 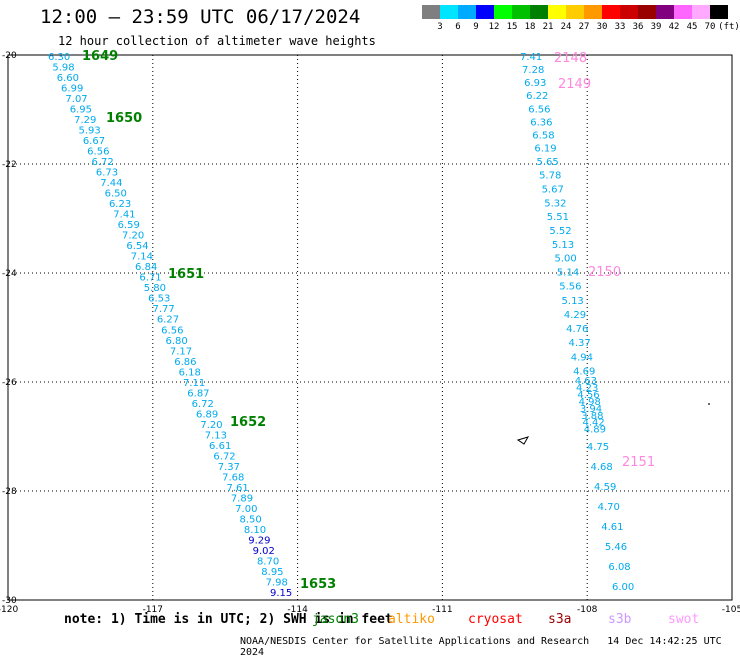 I want to click on wave-height-west: 9.15, so click(x=281, y=593).